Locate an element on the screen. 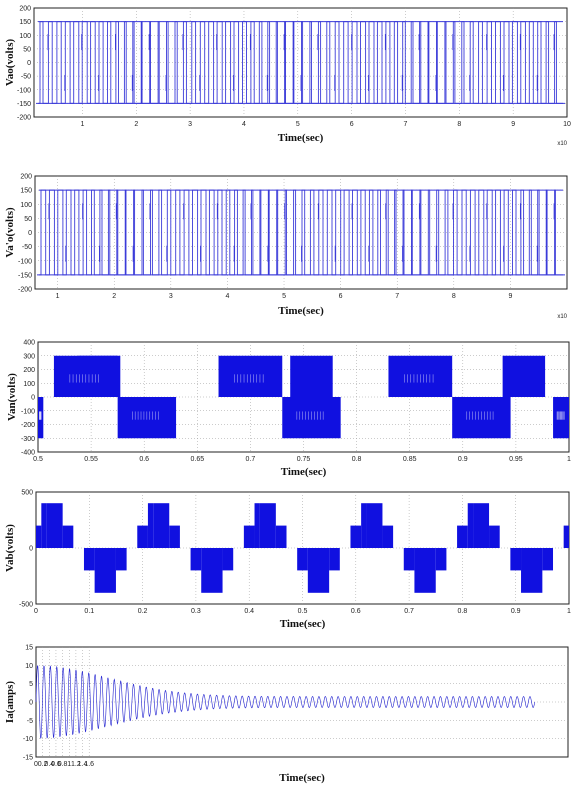 The height and width of the screenshot is (790, 573). chart3-ytick-label: 400 is located at coordinates (29, 343).